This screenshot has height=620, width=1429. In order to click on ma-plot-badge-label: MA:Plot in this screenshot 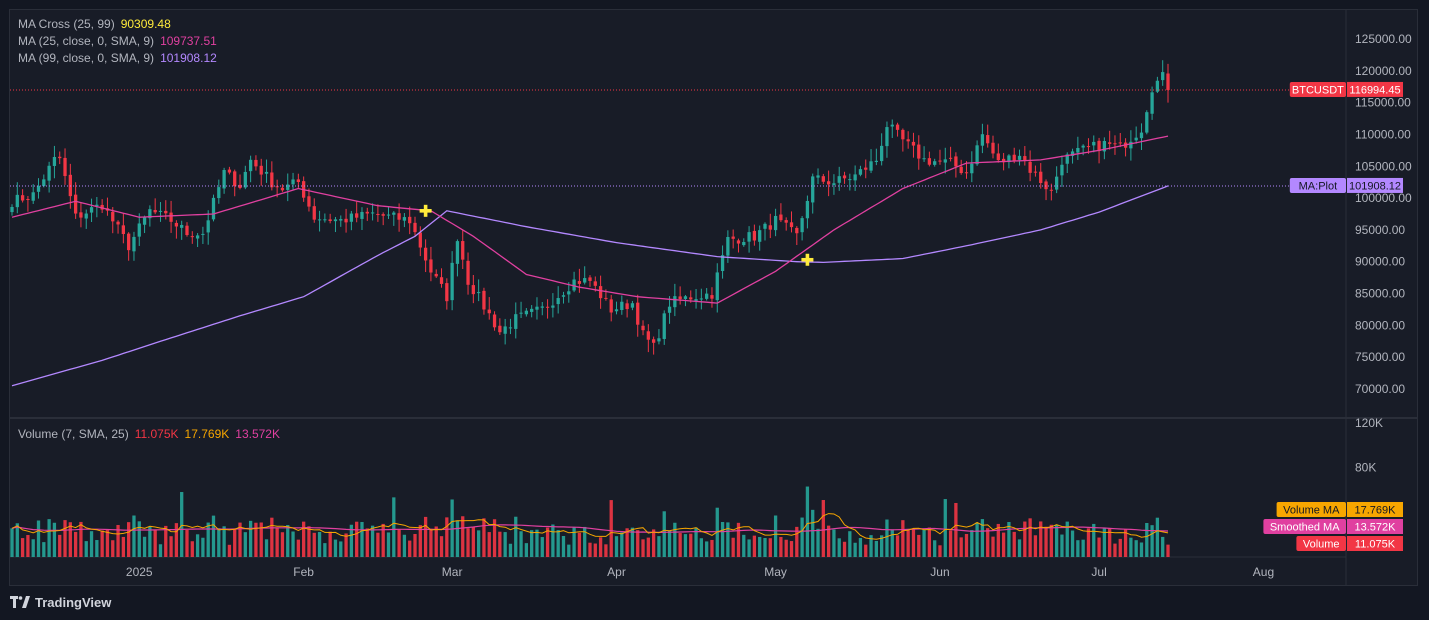, I will do `click(1318, 186)`.